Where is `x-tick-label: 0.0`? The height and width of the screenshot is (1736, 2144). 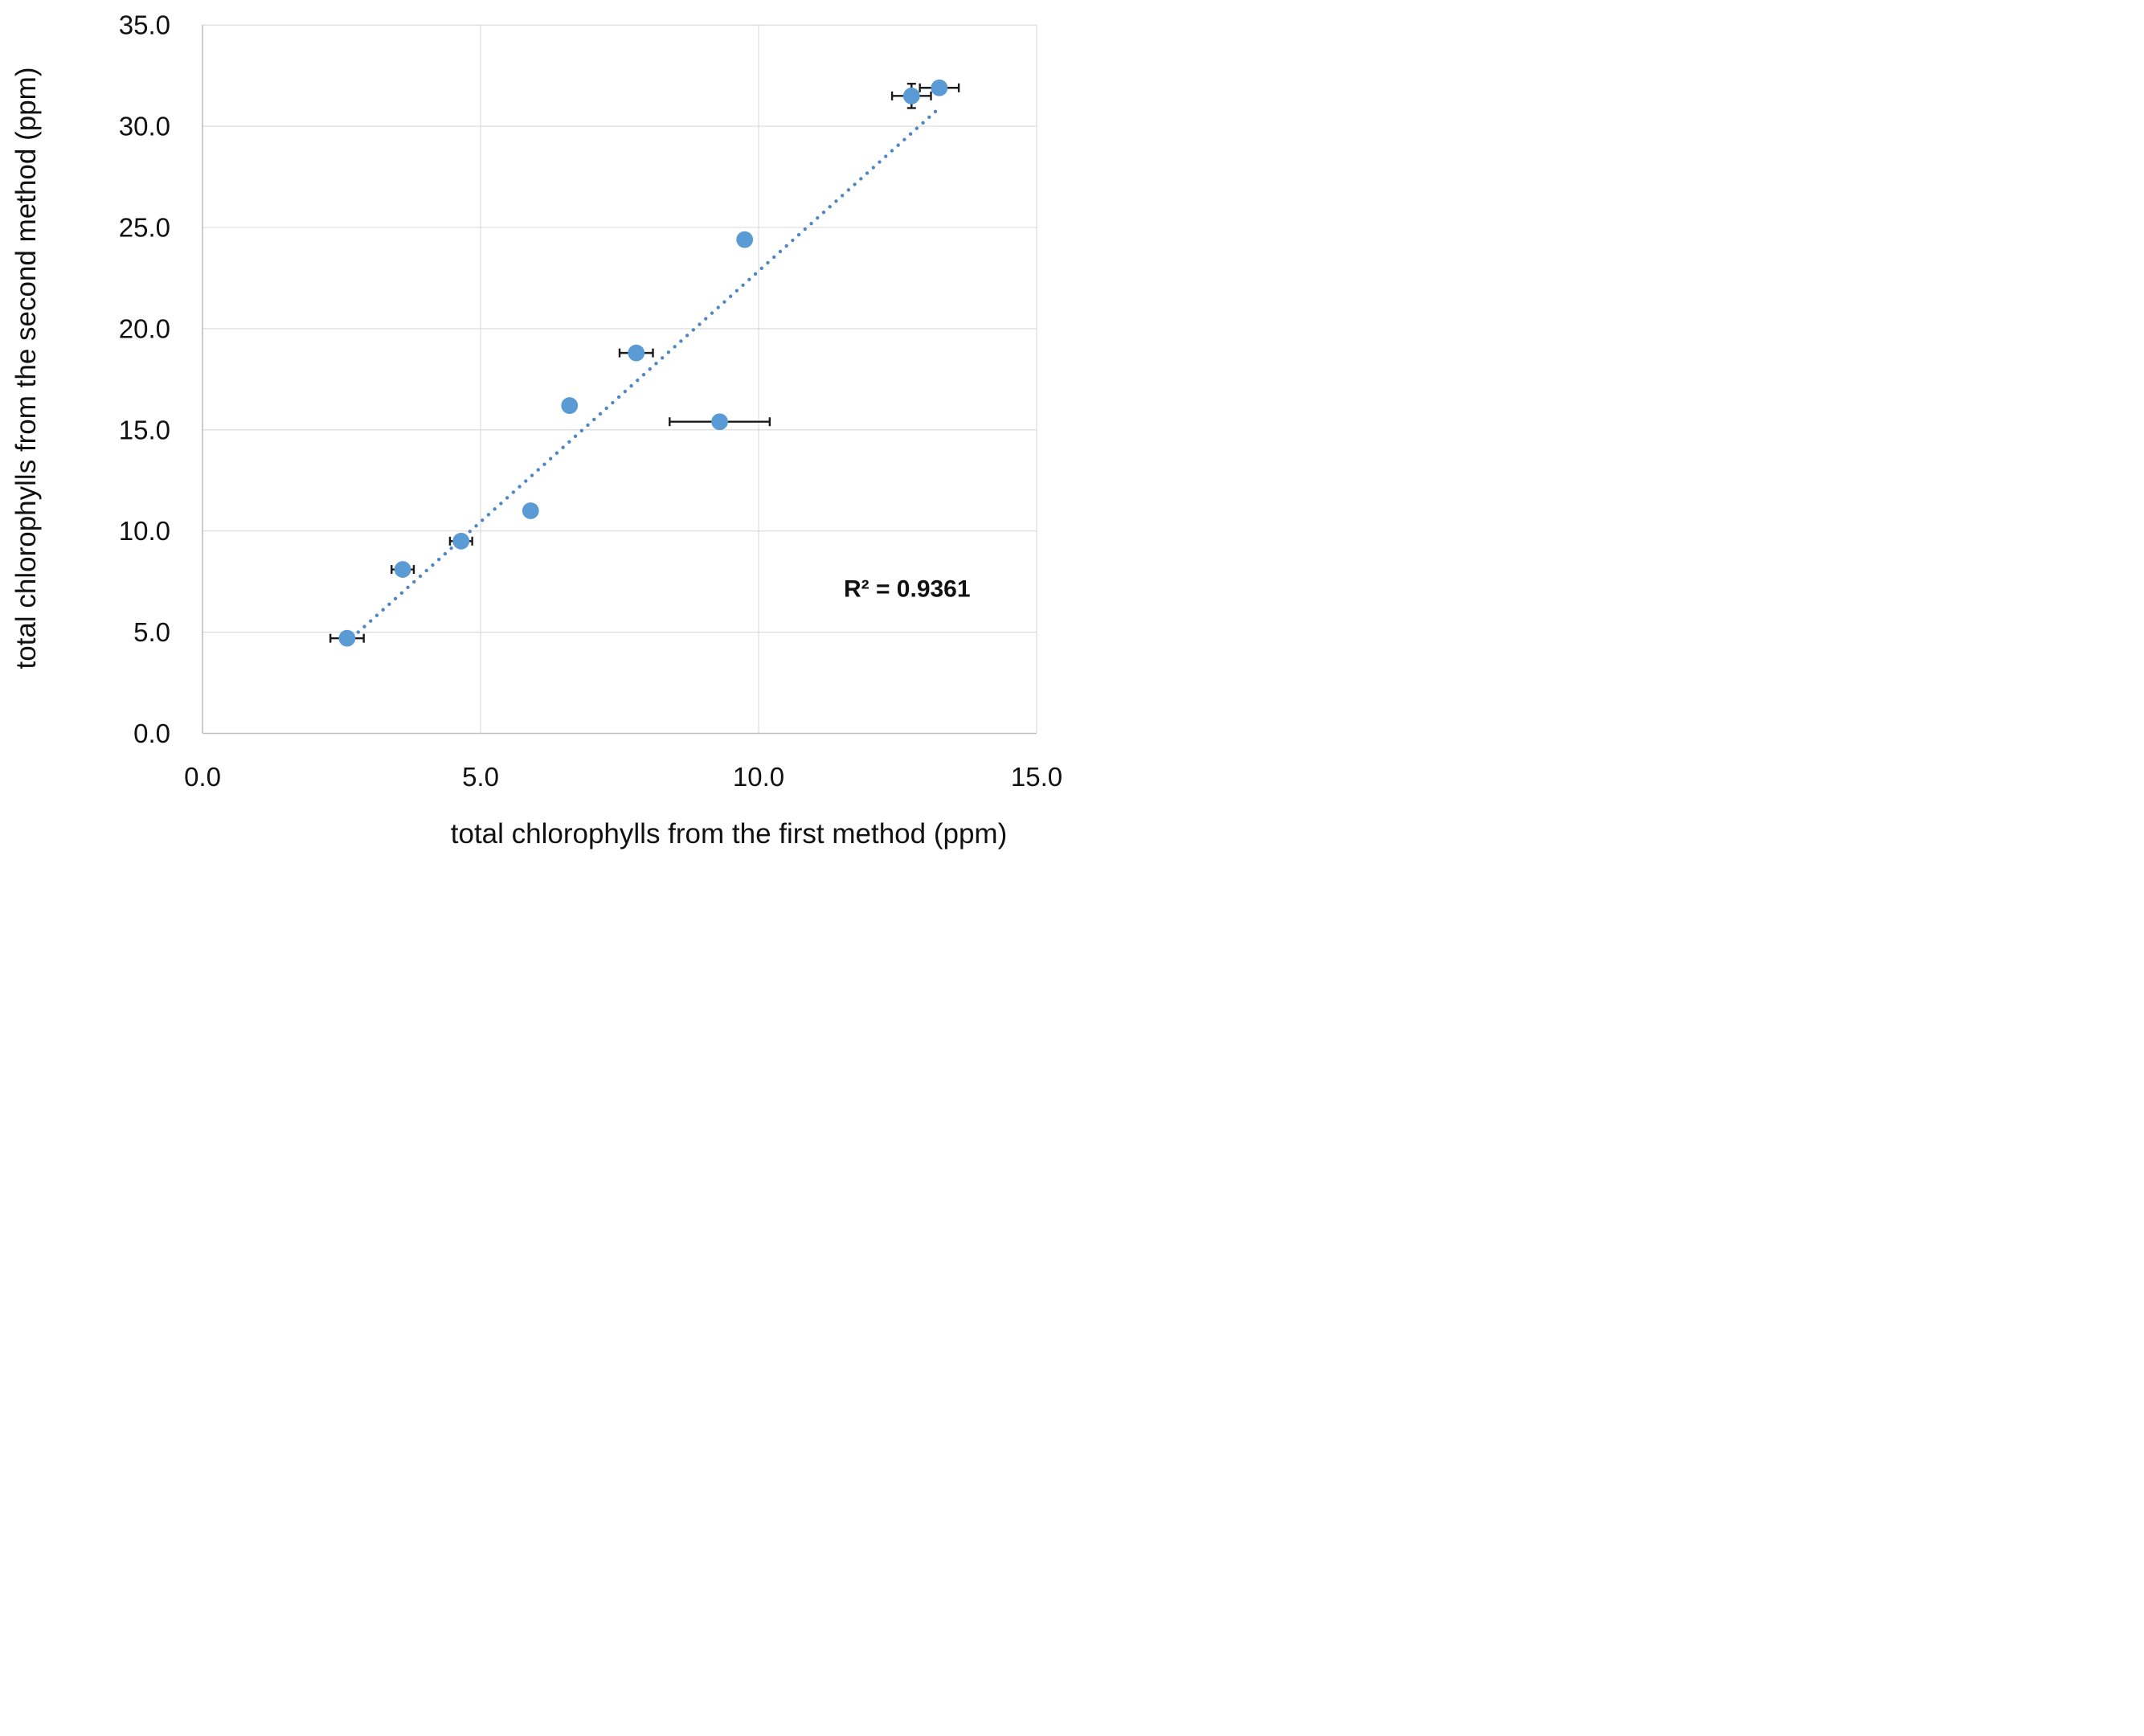
x-tick-label: 0.0 is located at coordinates (202, 777).